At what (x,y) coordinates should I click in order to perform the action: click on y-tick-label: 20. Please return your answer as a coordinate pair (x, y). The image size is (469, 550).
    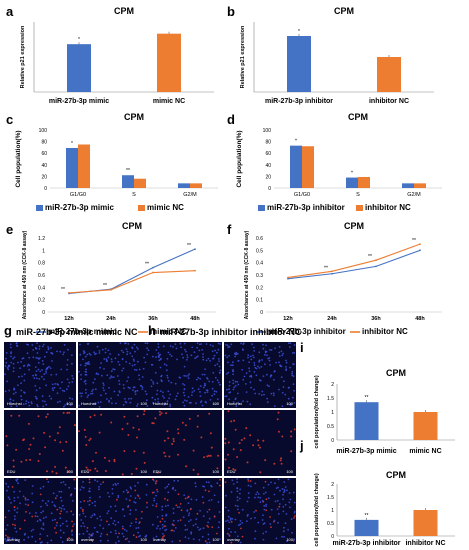
    Looking at the image, I should click on (268, 177).